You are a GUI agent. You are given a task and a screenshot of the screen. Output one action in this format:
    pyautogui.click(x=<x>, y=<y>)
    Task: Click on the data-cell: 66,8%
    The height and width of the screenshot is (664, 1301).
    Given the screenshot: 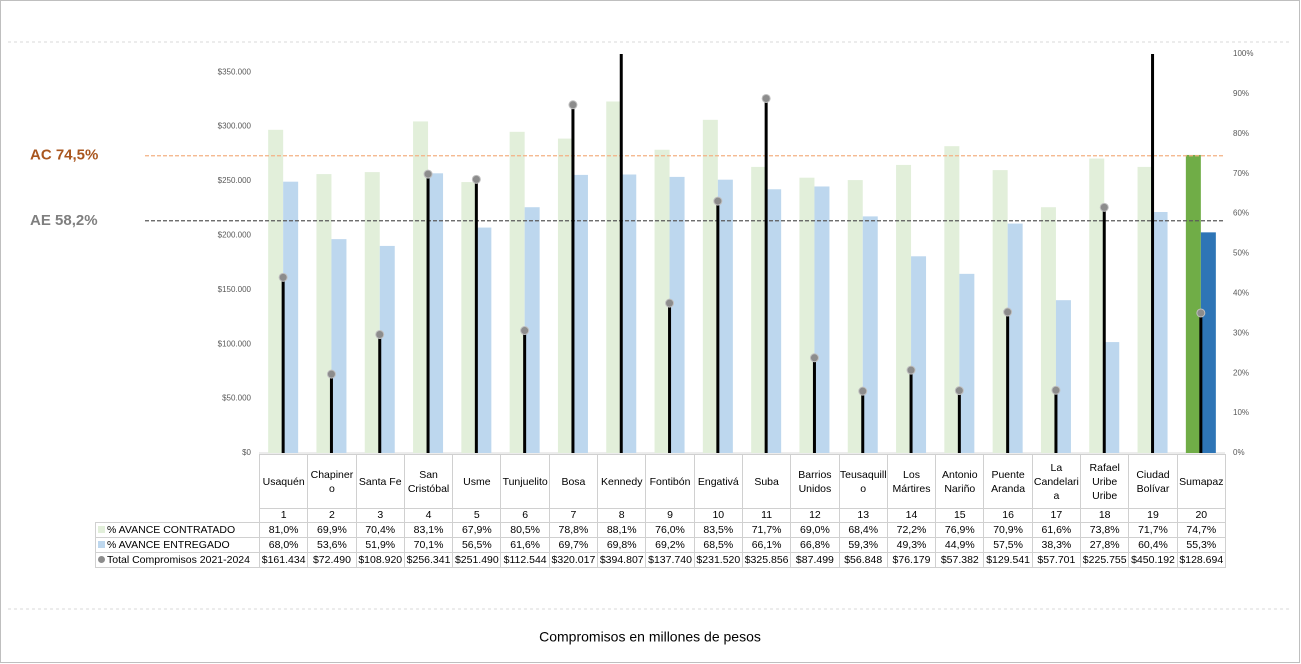 What is the action you would take?
    pyautogui.click(x=815, y=545)
    